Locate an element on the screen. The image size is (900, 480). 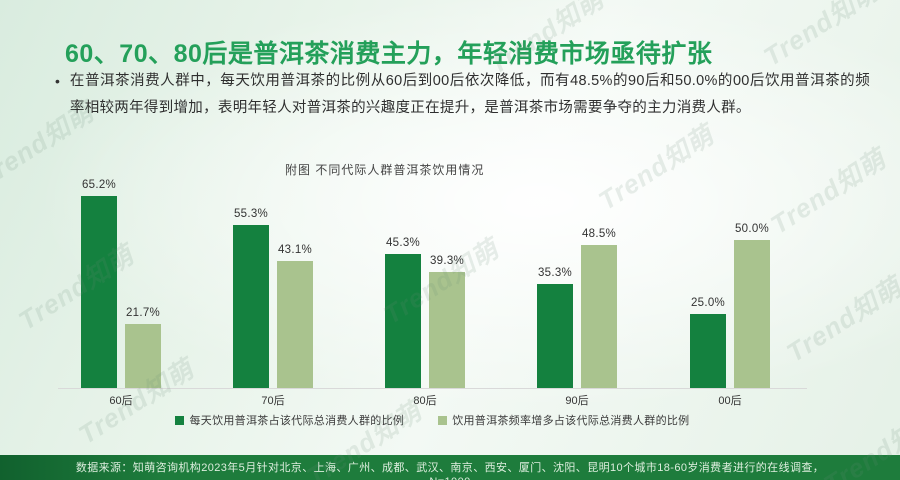
value-label-80后-series1: 45.3% is located at coordinates (403, 243).